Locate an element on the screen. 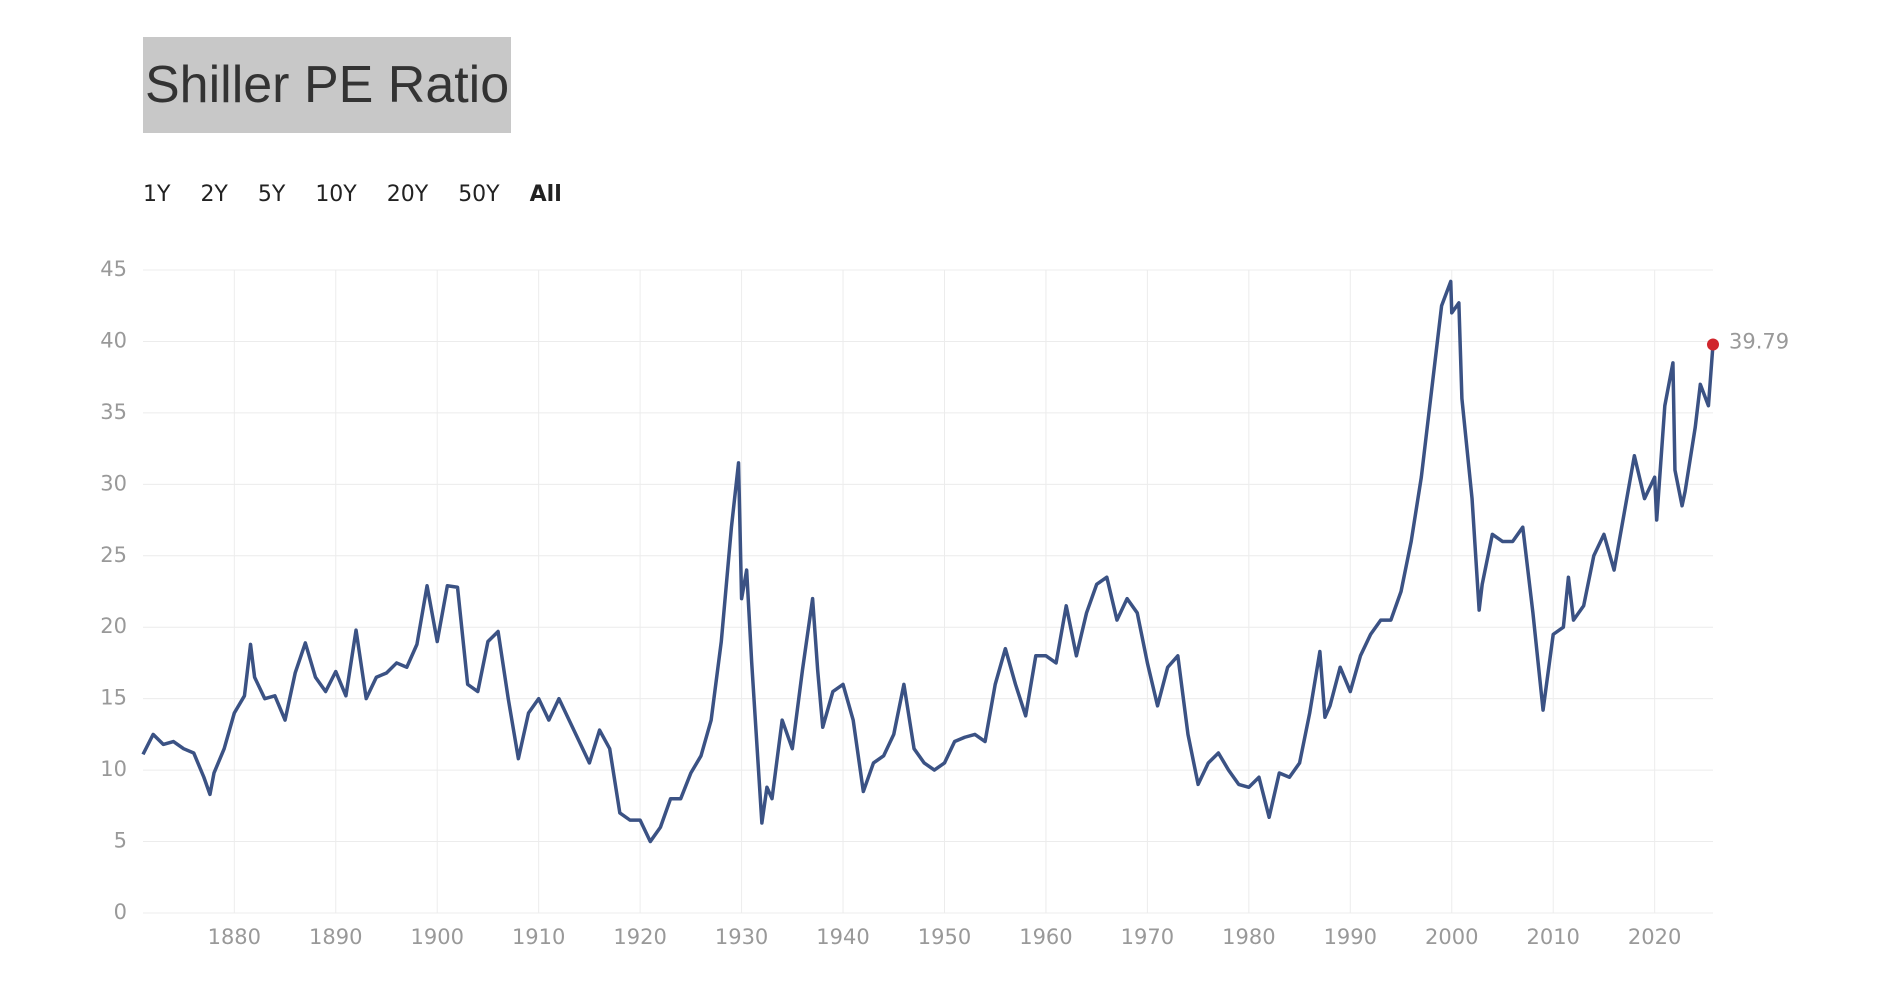 Image resolution: width=1892 pixels, height=996 pixels. range-button: 5Y is located at coordinates (271, 194).